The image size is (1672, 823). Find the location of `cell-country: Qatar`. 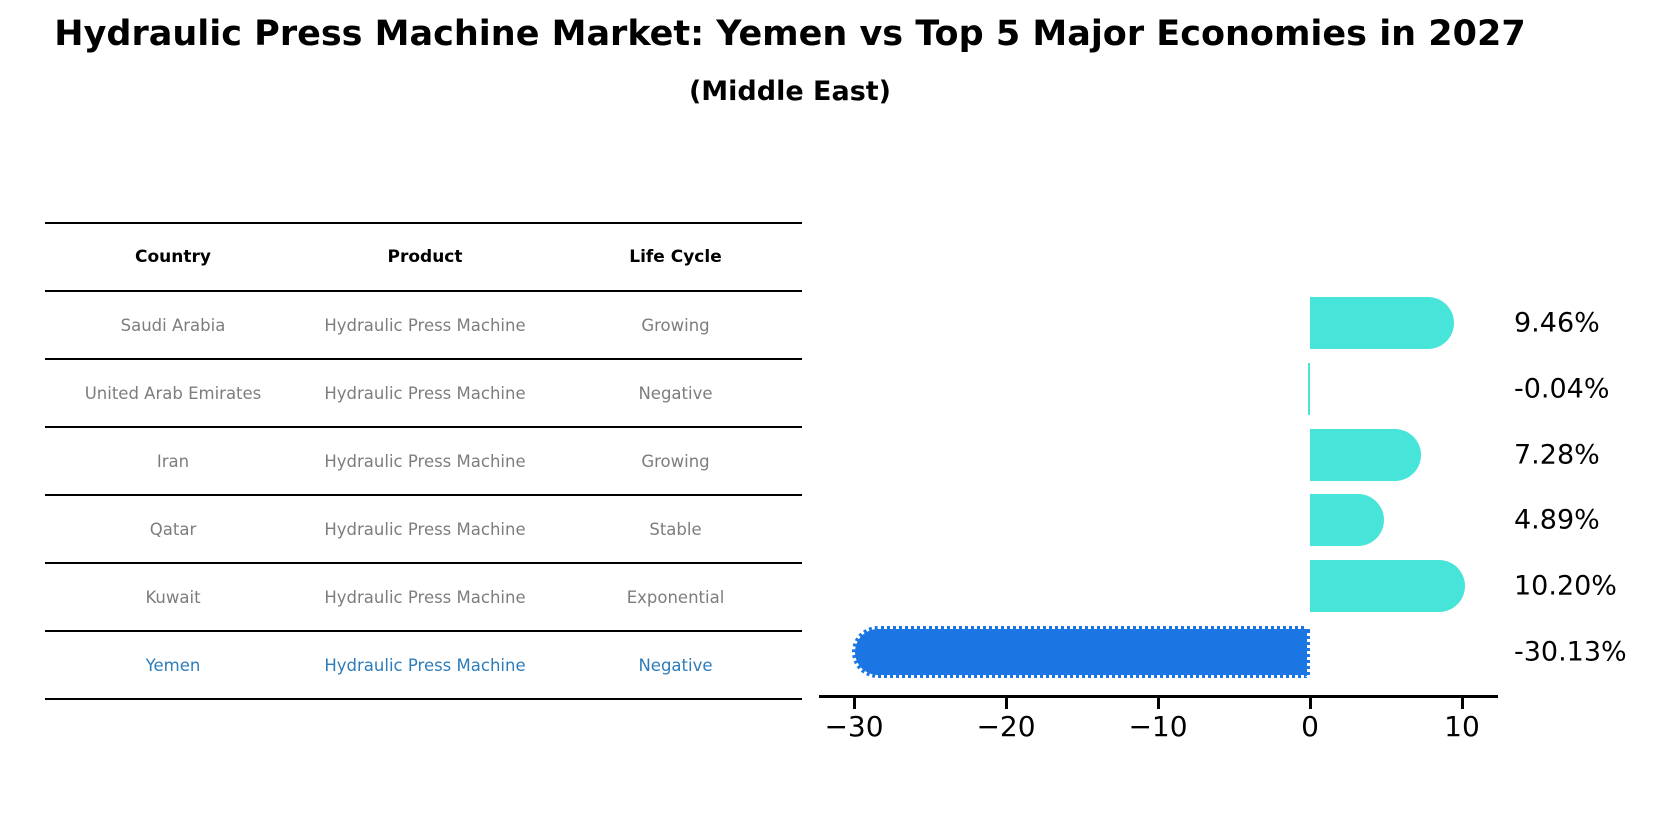

cell-country: Qatar is located at coordinates (173, 529).